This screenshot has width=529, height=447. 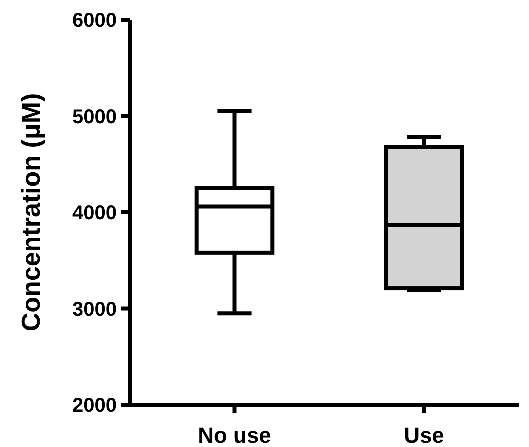 What do you see at coordinates (94, 213) in the screenshot?
I see `y-tick-label: 4000` at bounding box center [94, 213].